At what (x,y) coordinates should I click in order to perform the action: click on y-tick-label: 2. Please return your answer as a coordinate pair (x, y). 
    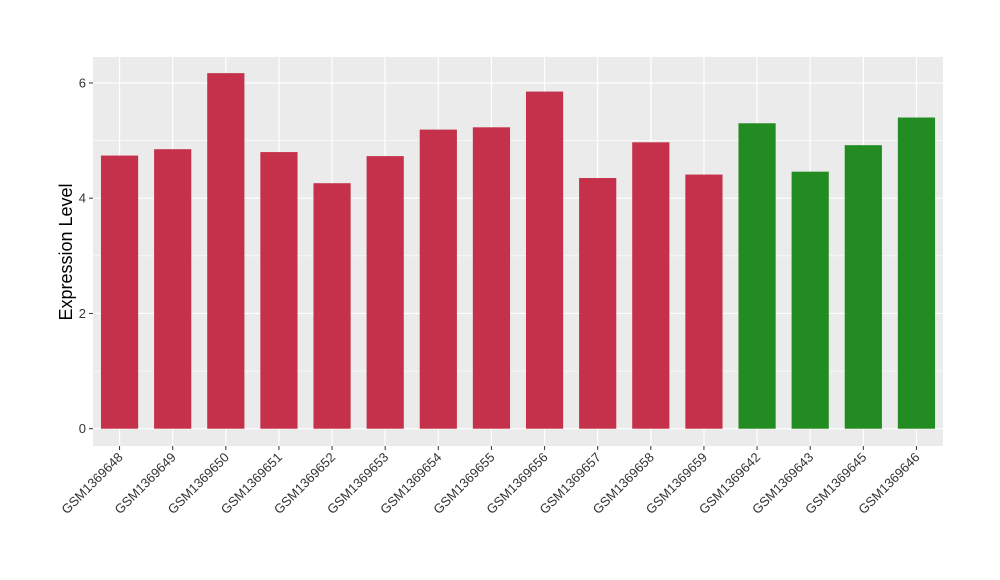
    Looking at the image, I should click on (82, 313).